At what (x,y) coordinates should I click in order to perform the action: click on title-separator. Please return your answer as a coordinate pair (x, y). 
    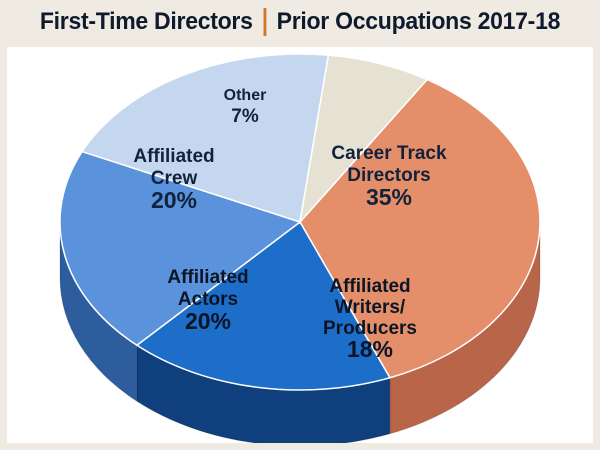
    Looking at the image, I should click on (265, 22).